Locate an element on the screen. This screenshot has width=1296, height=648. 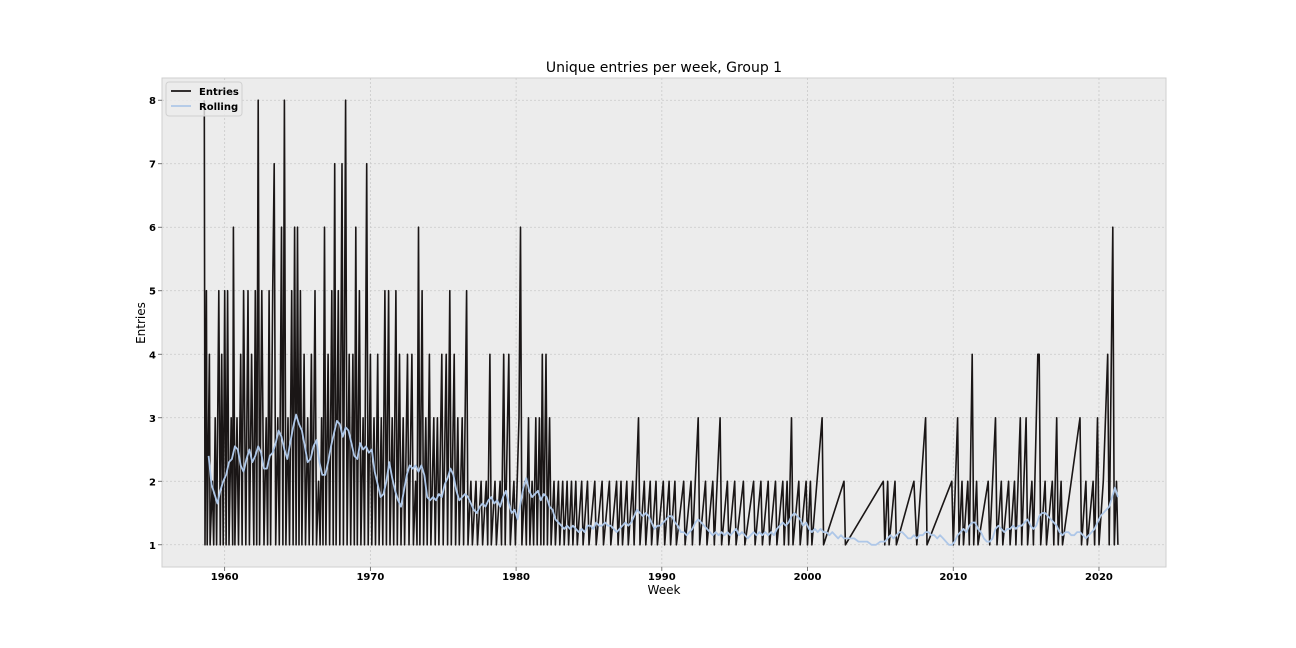
y-axis: 1 2 3 4 5 6 7 8 is located at coordinates (155, 324).